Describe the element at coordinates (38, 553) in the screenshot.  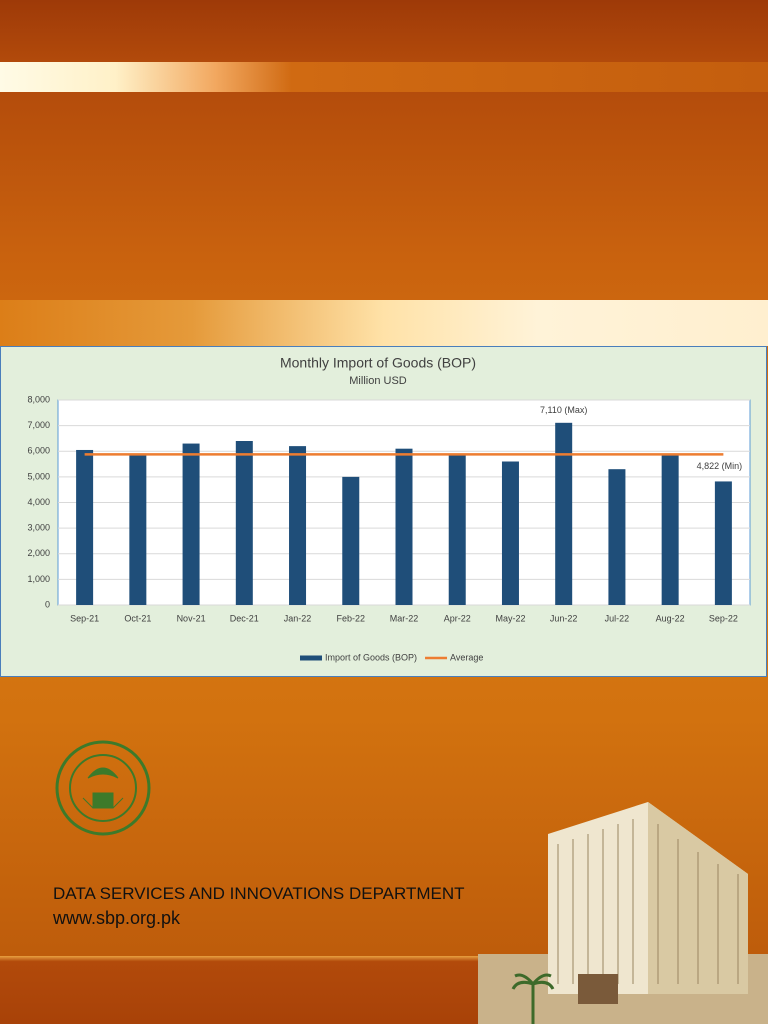
I see `y-tick-label: 2,000` at that location.